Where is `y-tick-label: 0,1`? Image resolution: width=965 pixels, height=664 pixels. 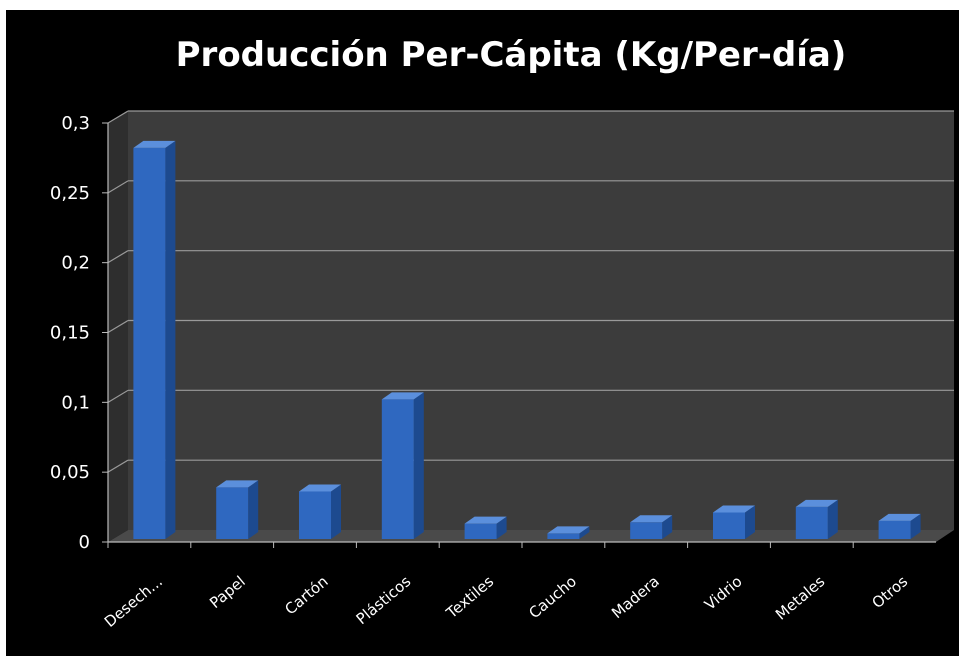
y-tick-label: 0,1 is located at coordinates (75, 402).